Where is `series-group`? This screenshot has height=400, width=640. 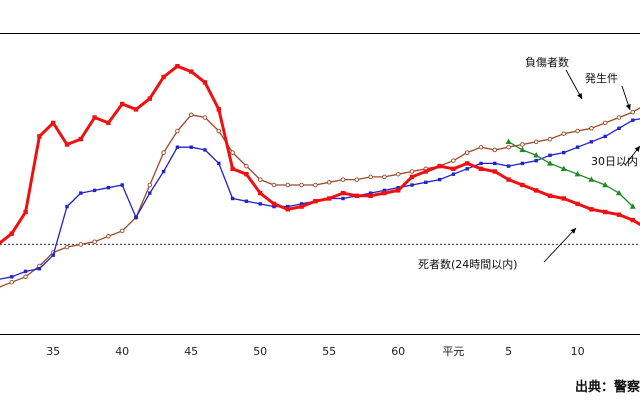
series-group is located at coordinates (570, 173).